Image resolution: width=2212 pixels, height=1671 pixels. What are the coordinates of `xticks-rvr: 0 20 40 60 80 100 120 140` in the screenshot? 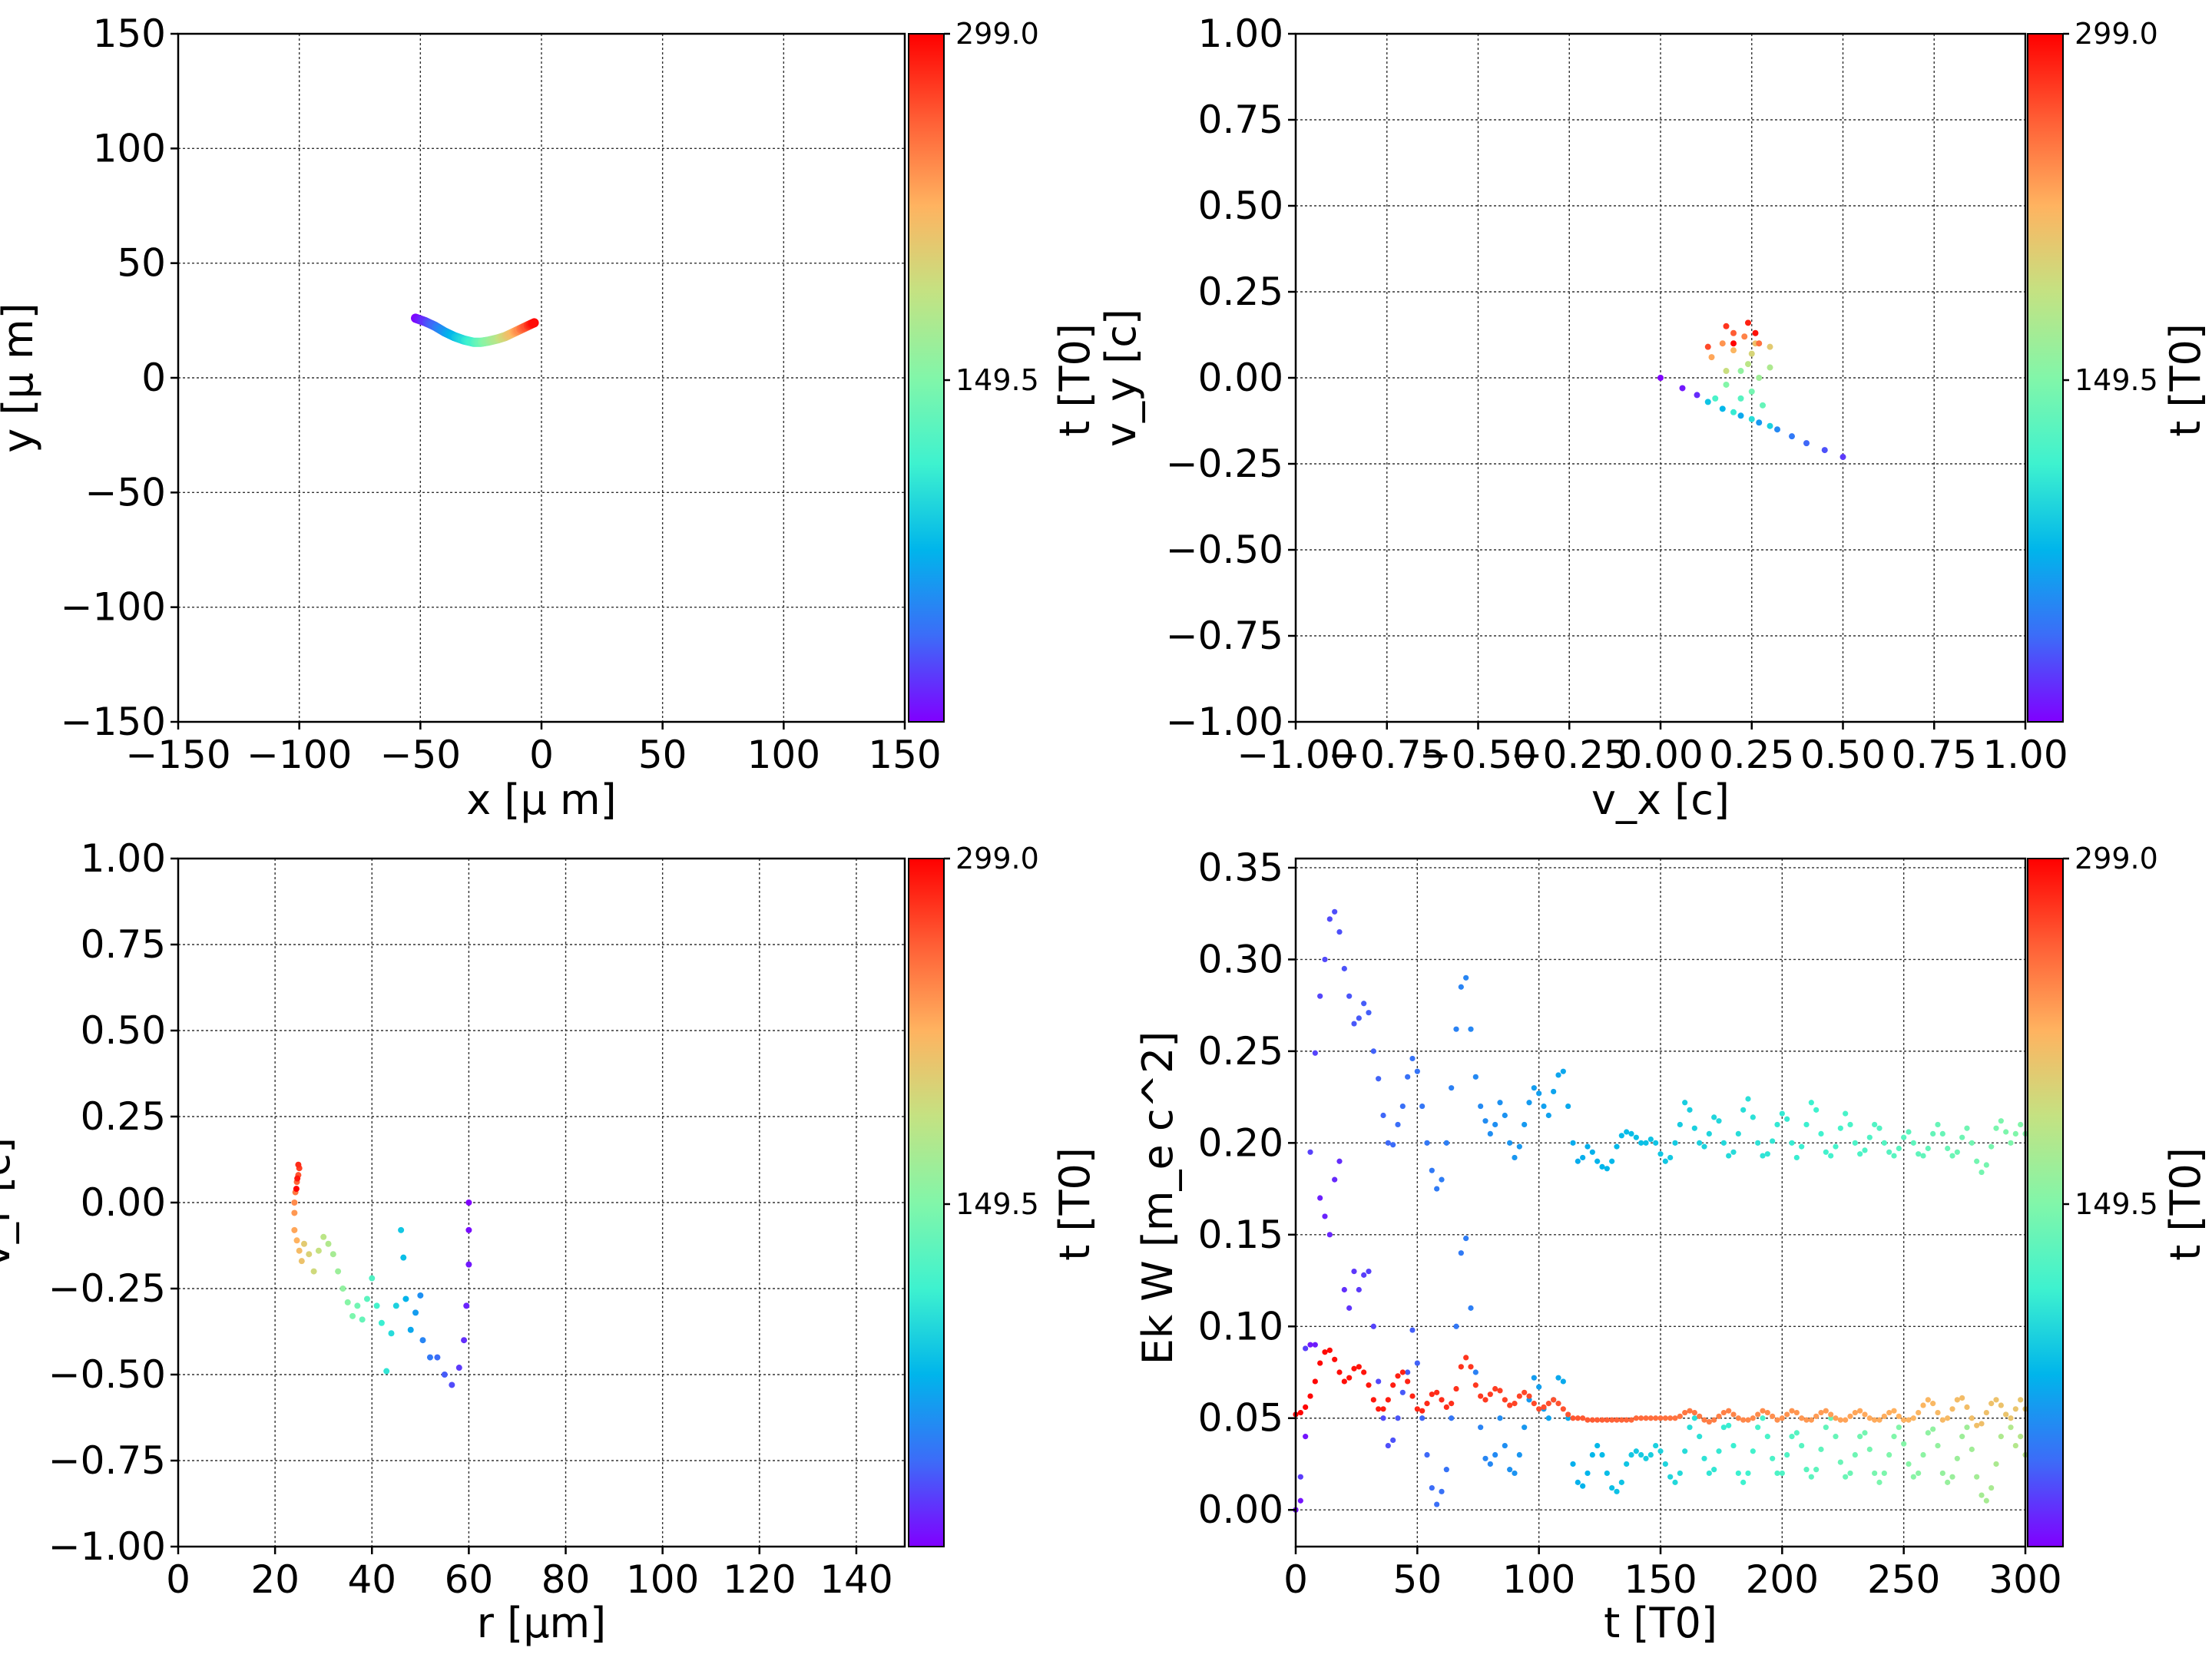 It's located at (530, 1574).